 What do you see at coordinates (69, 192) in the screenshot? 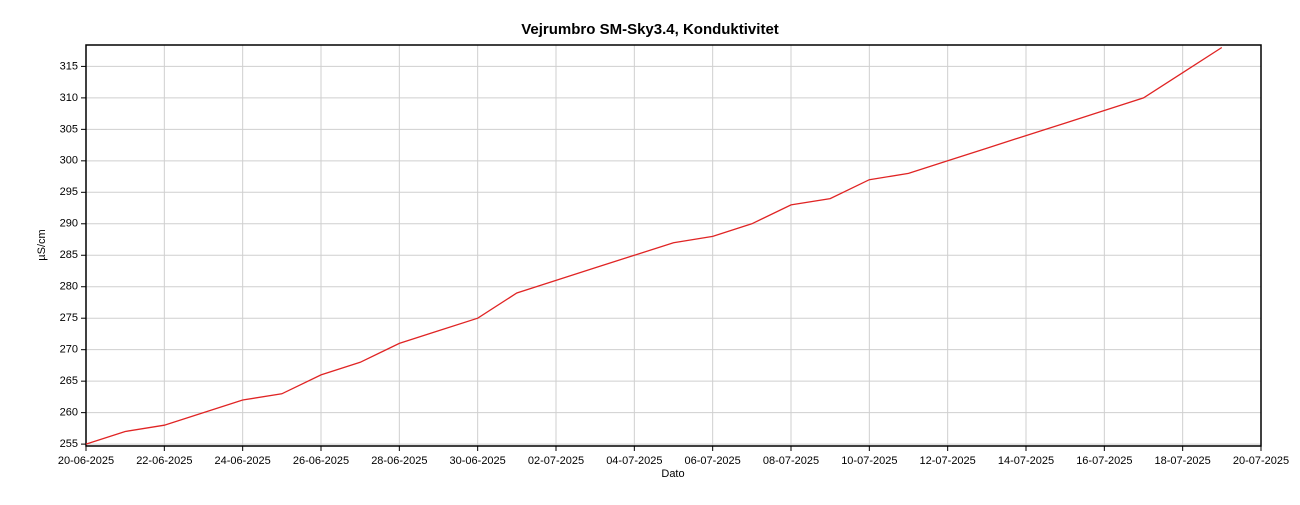
I see `y-tick-label: 295` at bounding box center [69, 192].